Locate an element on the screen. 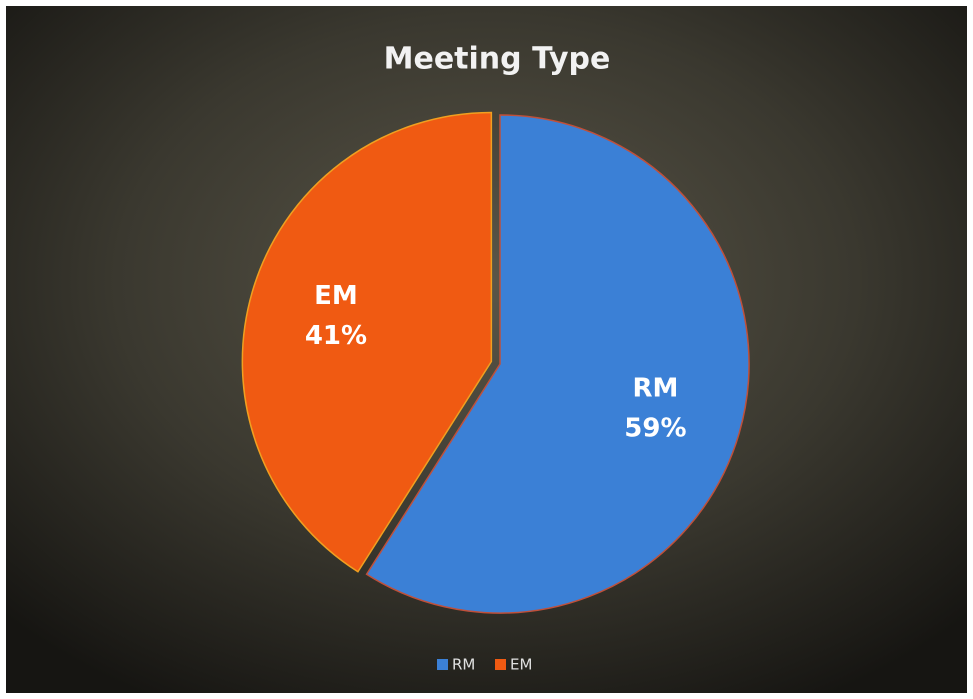 The width and height of the screenshot is (973, 699). slice-value-label: 41% is located at coordinates (336, 336).